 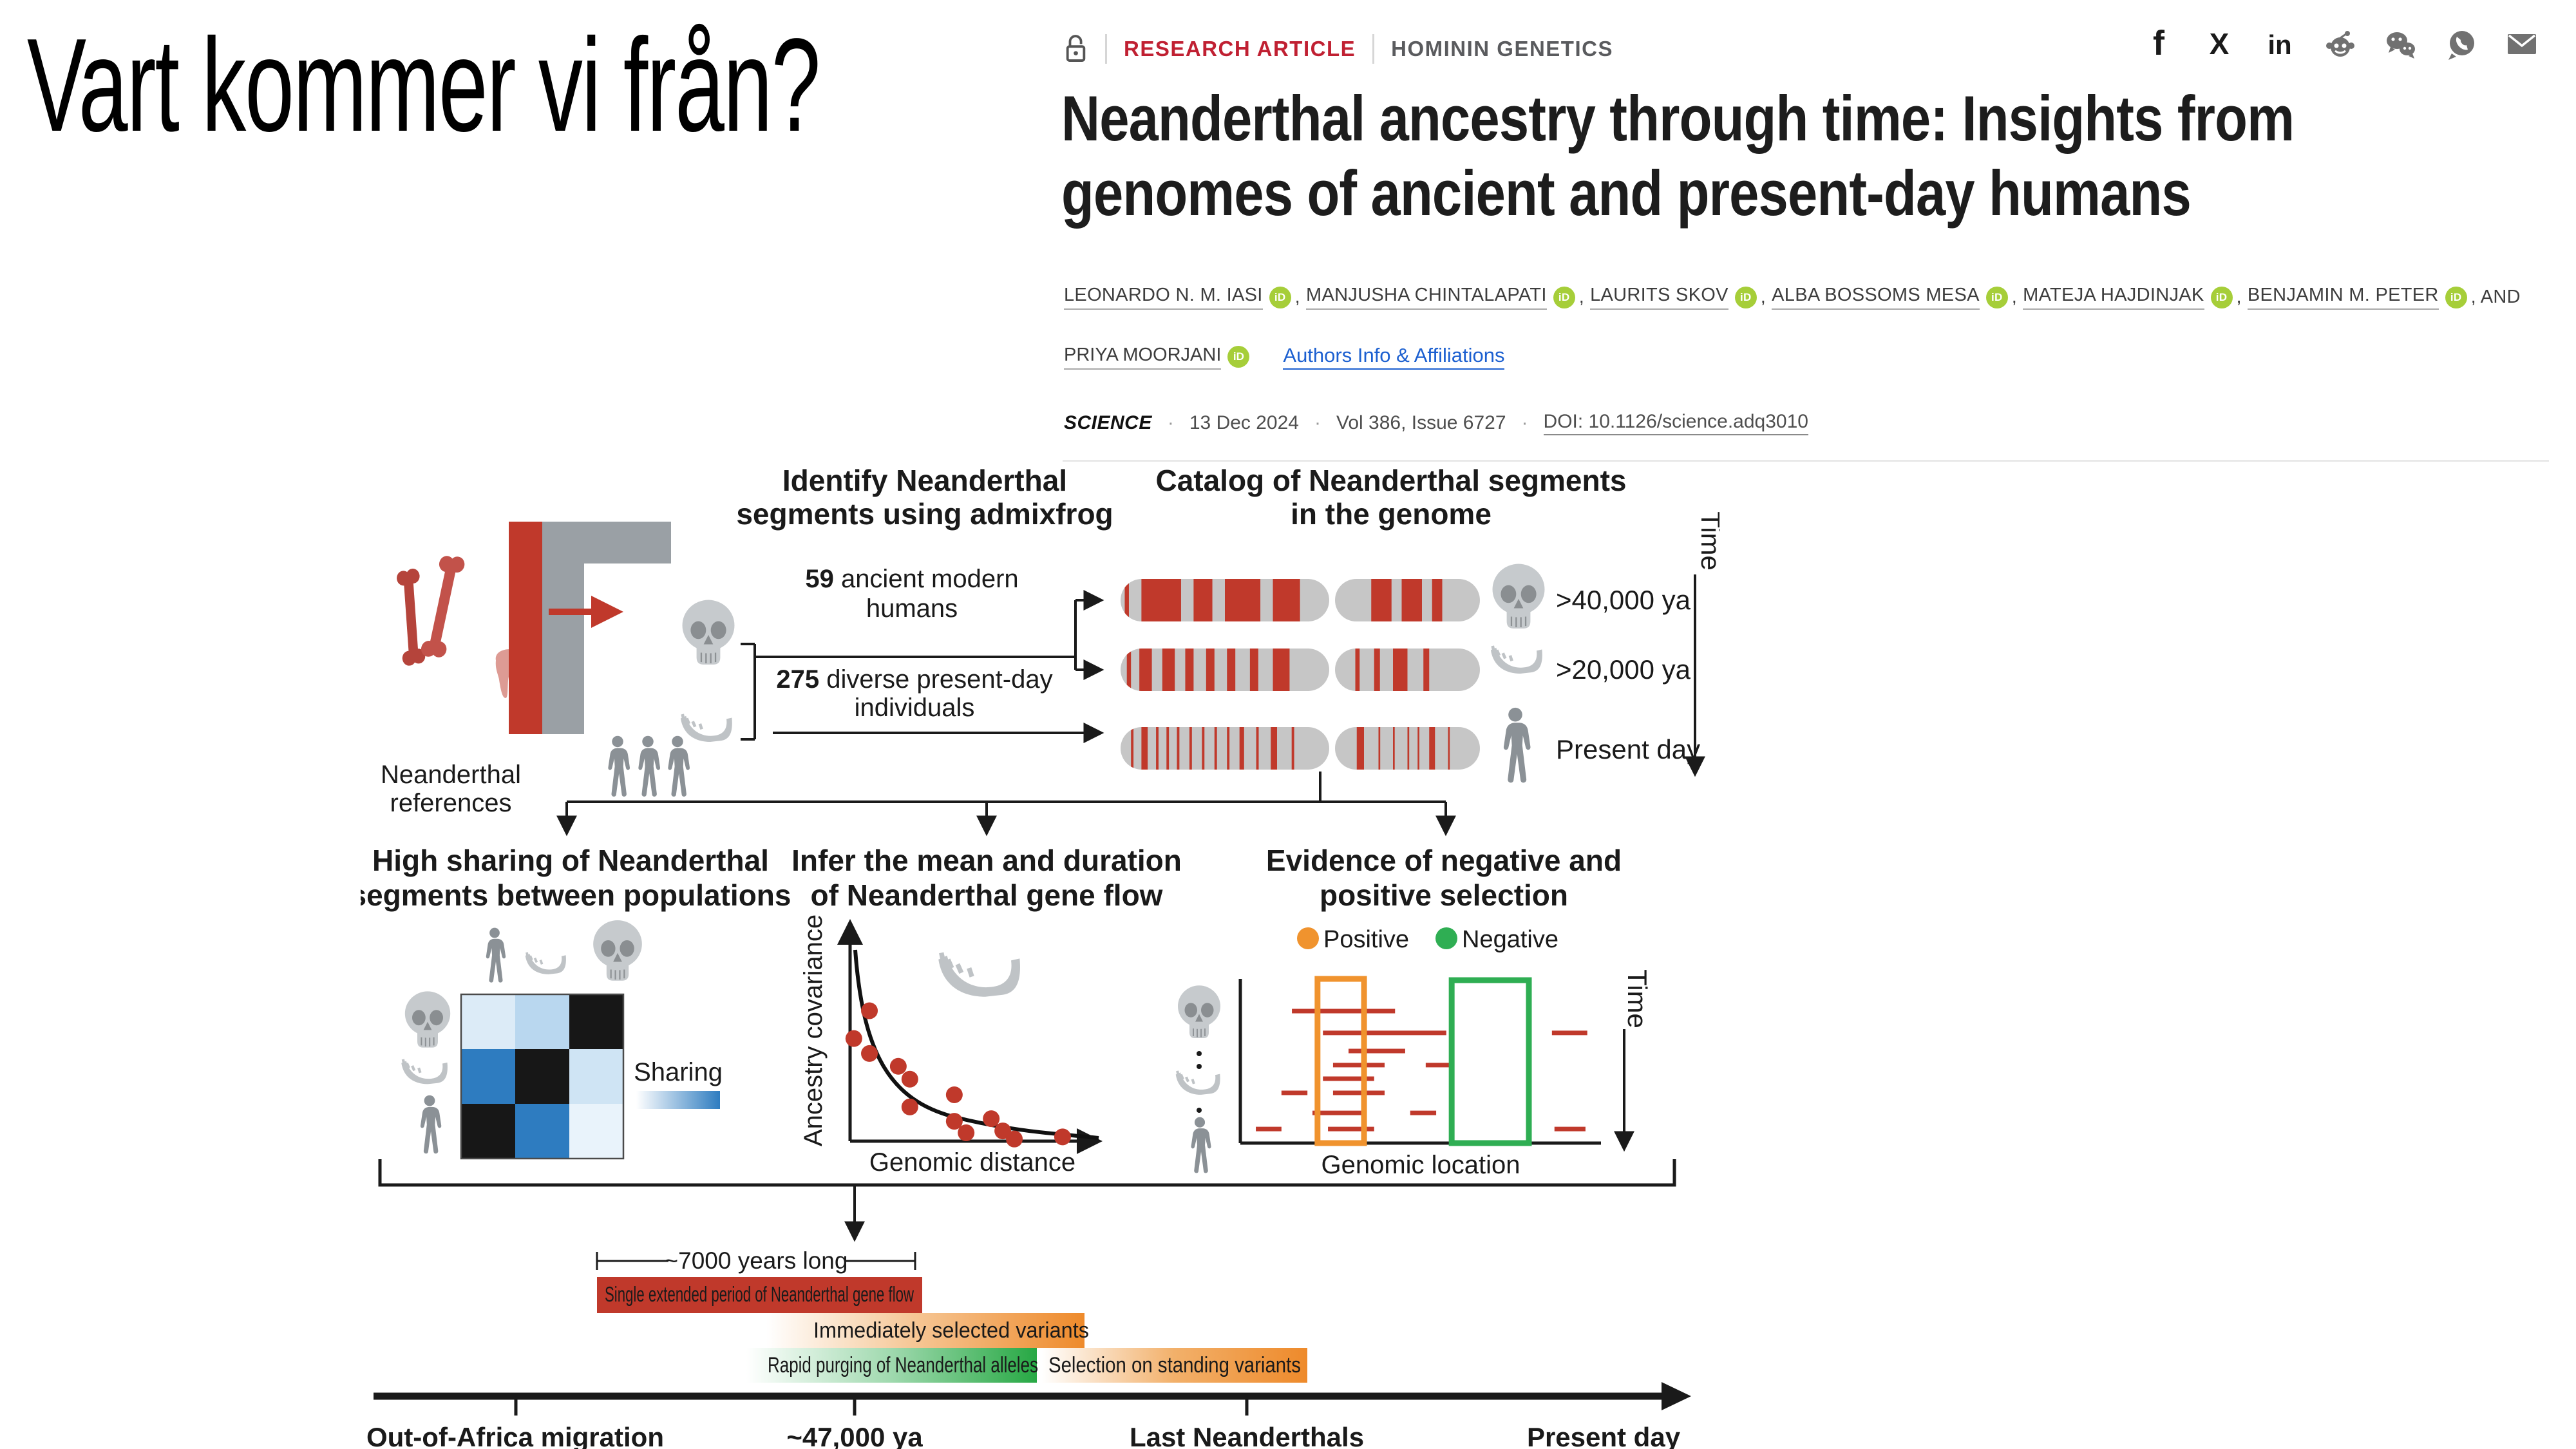 What do you see at coordinates (679, 1072) in the screenshot?
I see `sharing-legend-label: Sharing` at bounding box center [679, 1072].